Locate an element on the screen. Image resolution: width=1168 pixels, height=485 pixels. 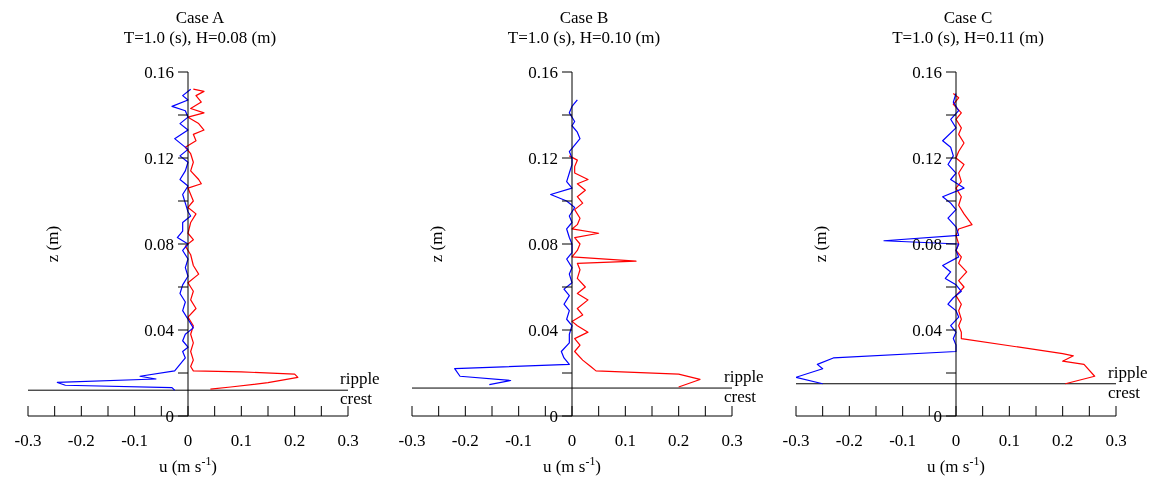
chart-subtitle: T=1.0 (s), H=0.10 (m) is located at coordinates (584, 38).